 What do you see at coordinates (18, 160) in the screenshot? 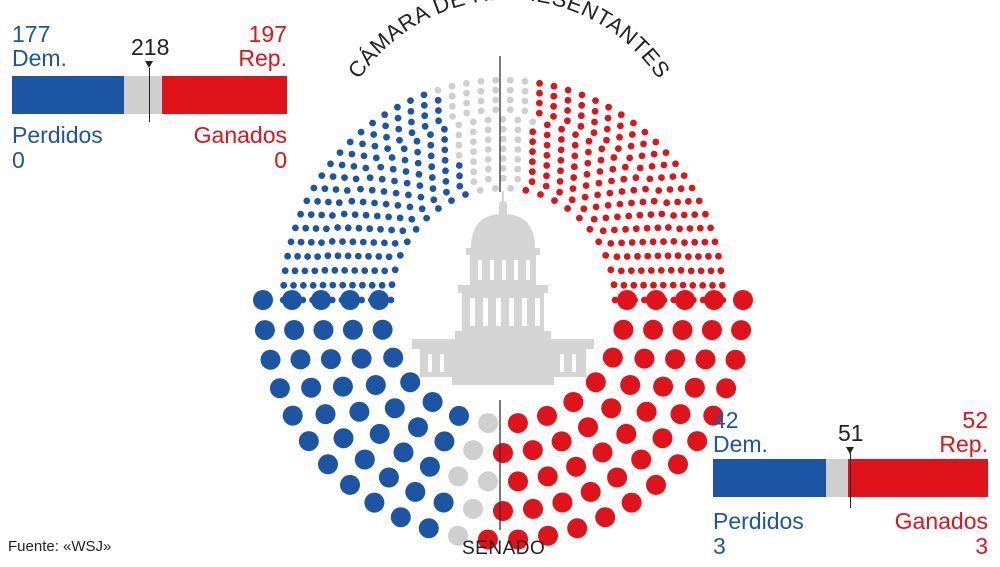
I see `house-lost-value: 0` at bounding box center [18, 160].